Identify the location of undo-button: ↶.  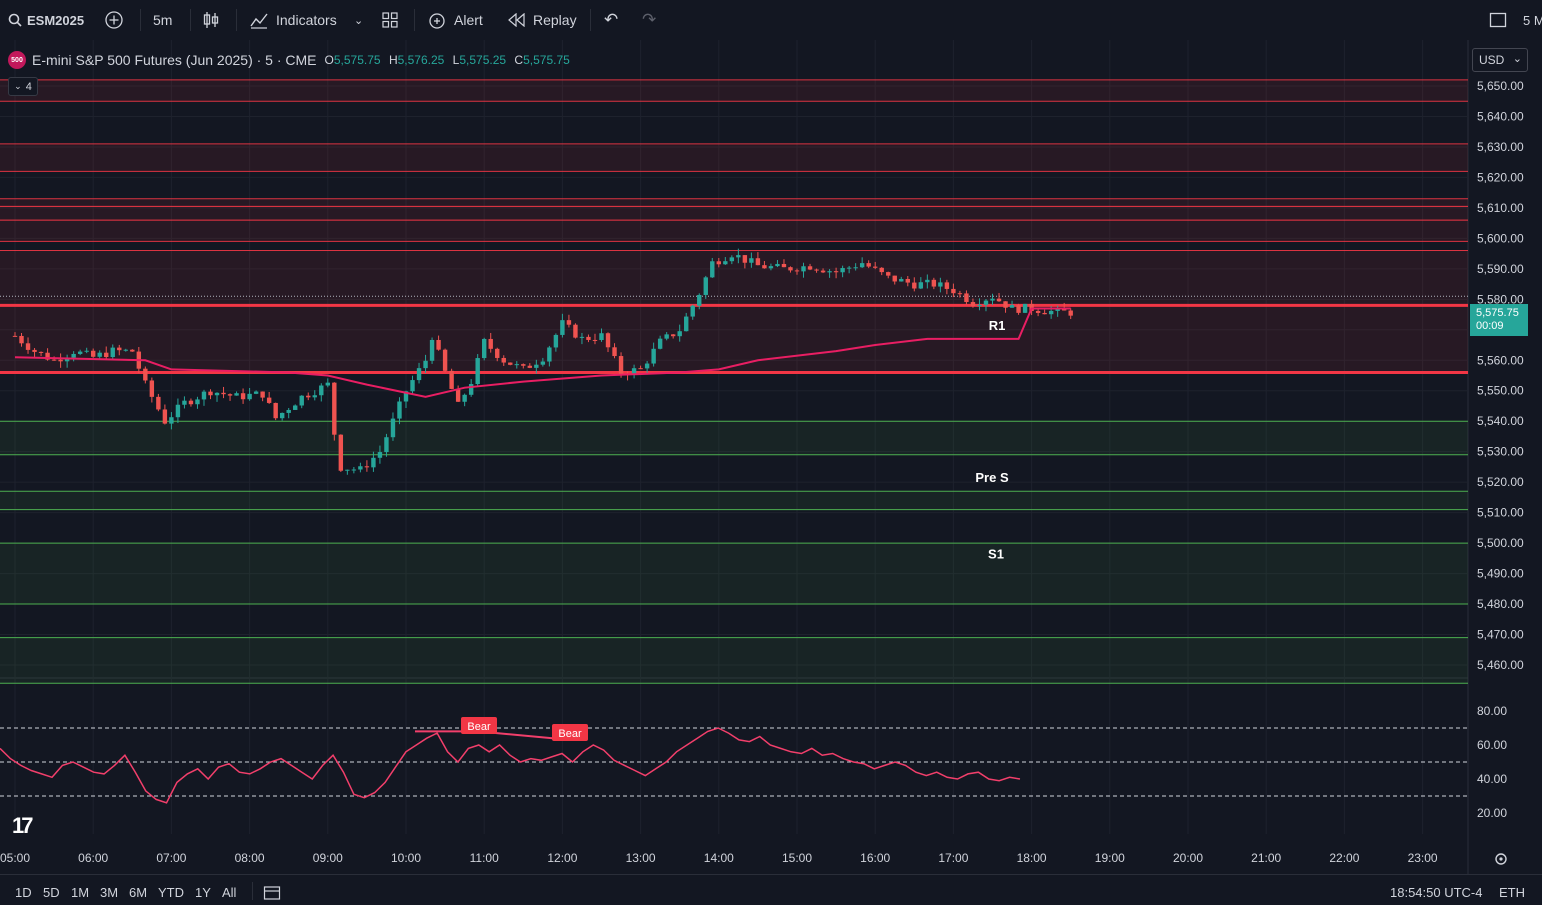
(611, 20).